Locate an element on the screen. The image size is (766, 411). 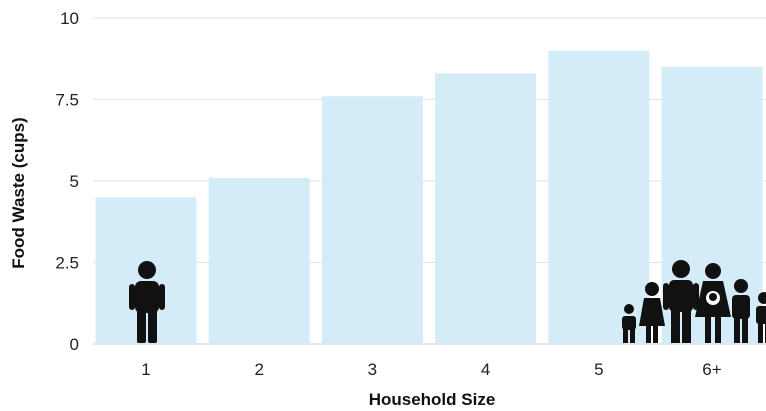
family-group-icon is located at coordinates (694, 301).